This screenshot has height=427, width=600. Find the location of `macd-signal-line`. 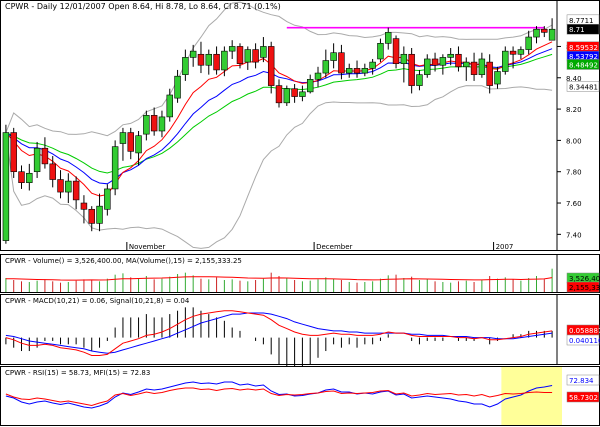

macd-signal-line is located at coordinates (279, 333).